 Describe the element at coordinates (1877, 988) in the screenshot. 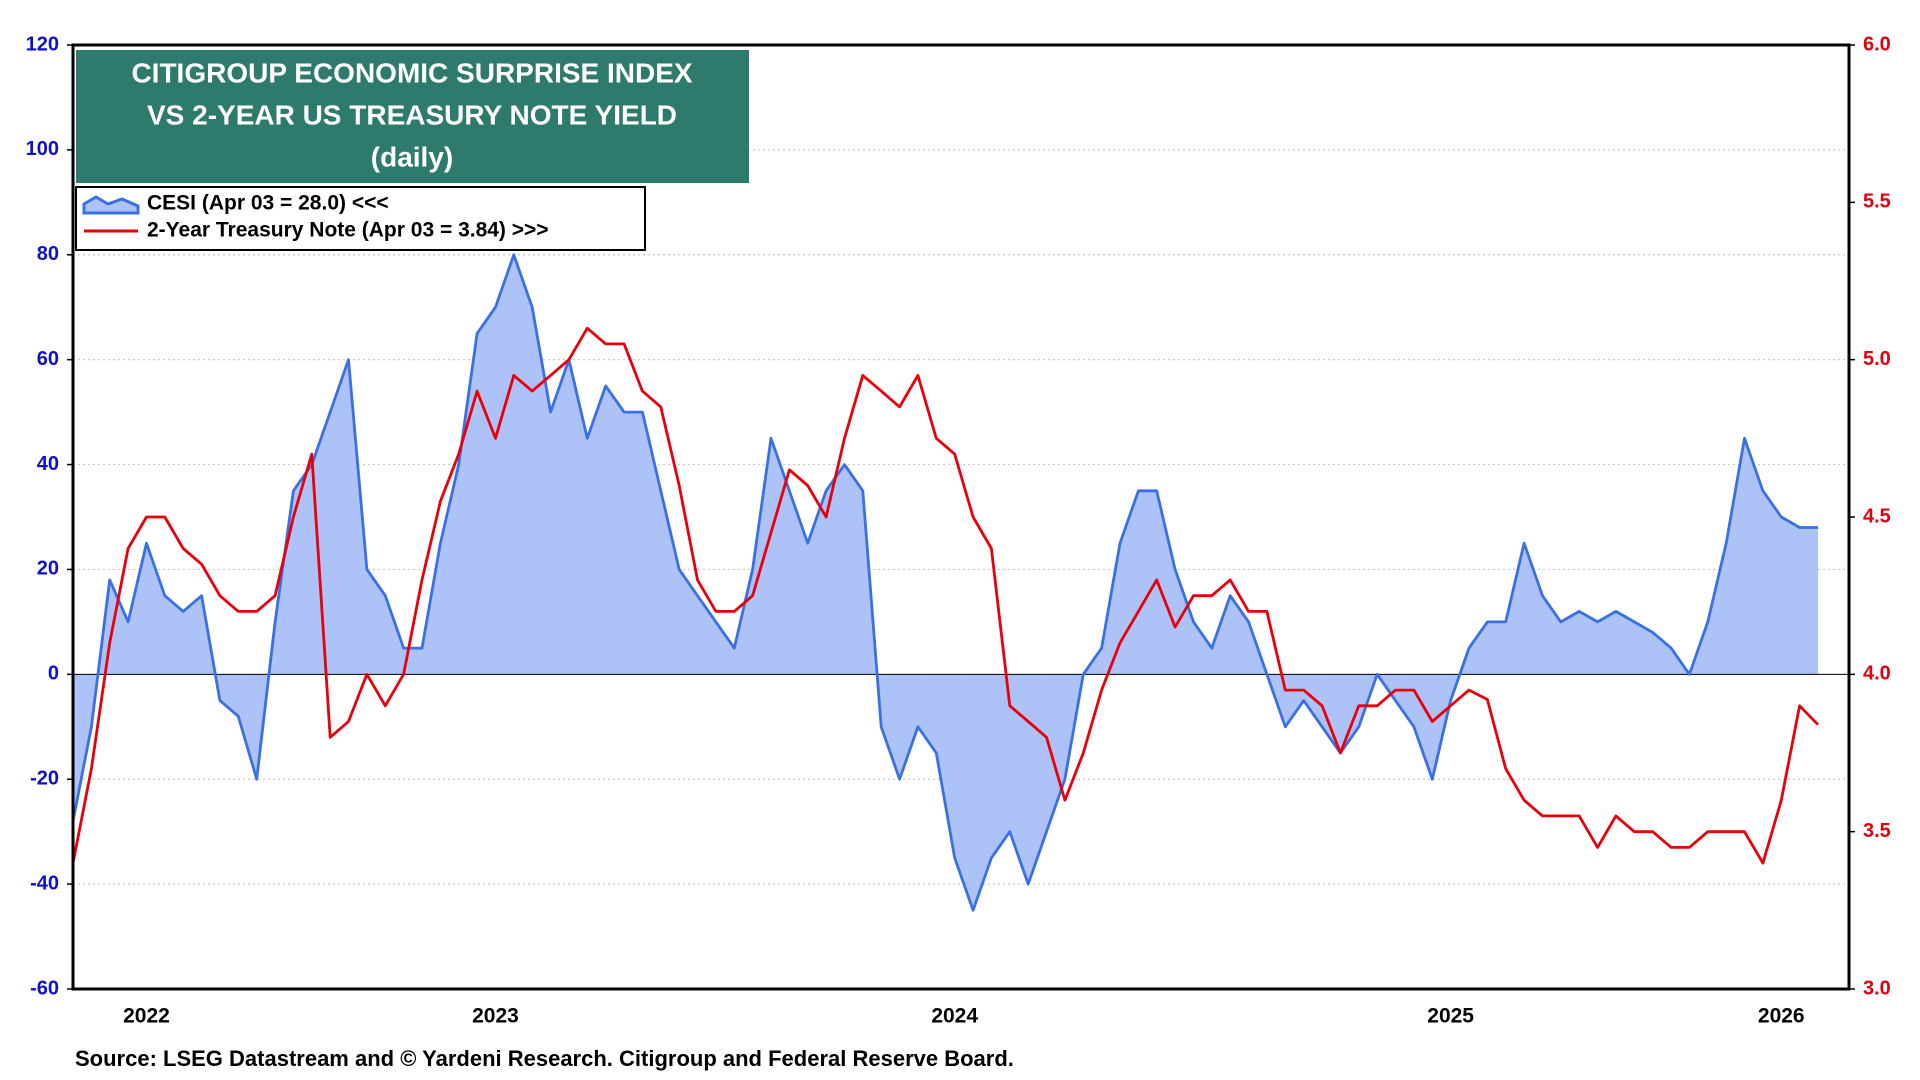

I see `y2-tick-label: 3.0` at that location.